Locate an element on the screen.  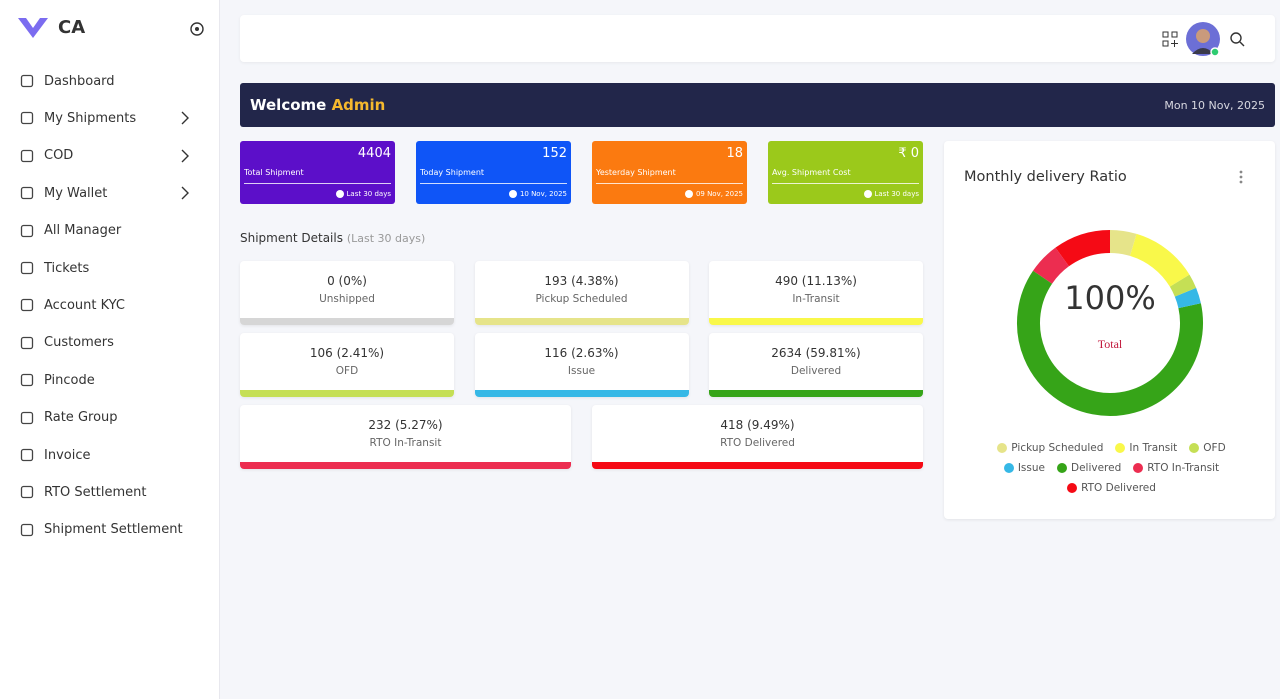
status-card: 116 (2.63%) Issue is located at coordinates (581, 365).